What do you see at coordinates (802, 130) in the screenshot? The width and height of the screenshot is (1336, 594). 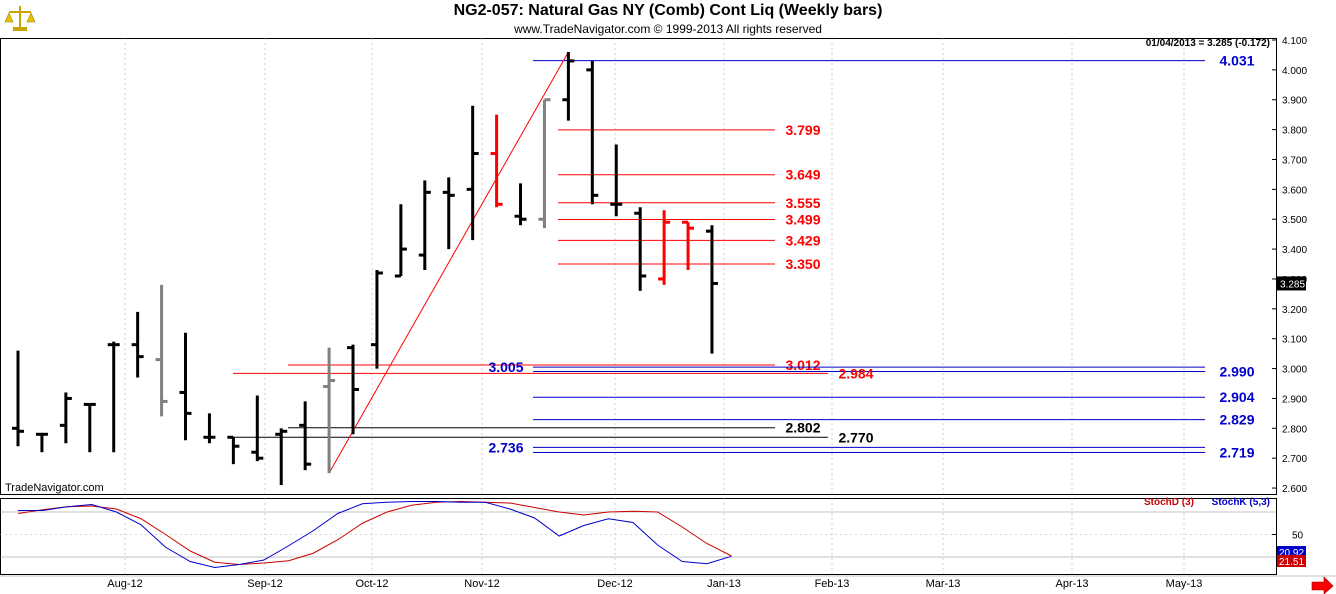 I see `level-label: 3.799` at bounding box center [802, 130].